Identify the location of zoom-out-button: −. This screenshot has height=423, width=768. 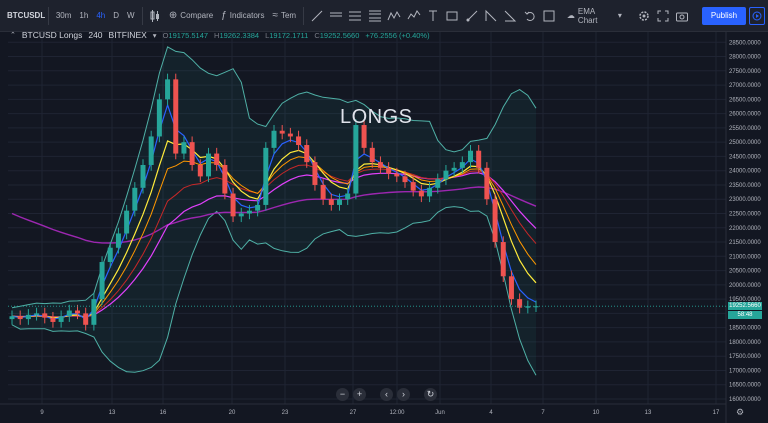
(342, 394).